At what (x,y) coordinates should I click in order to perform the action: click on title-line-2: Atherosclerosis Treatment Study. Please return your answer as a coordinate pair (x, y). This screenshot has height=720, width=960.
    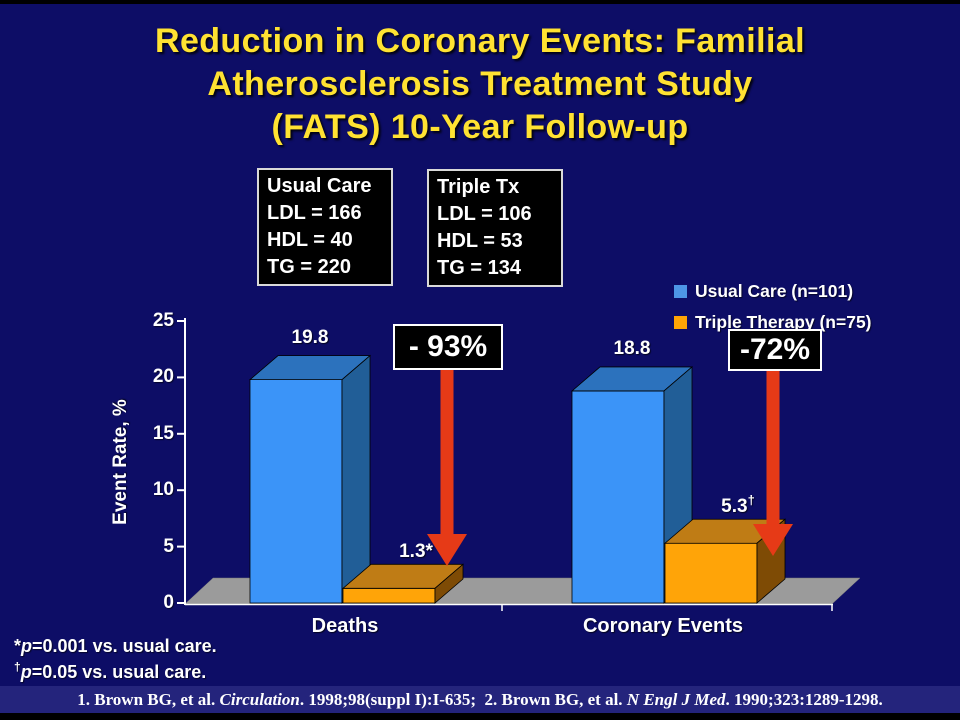
    Looking at the image, I should click on (480, 84).